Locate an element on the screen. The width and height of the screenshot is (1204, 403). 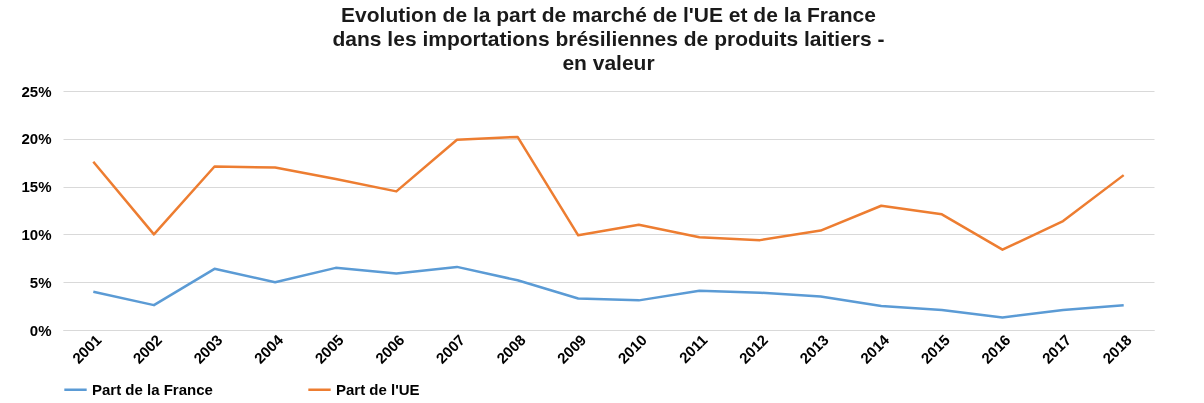
legend-label: Part de l'UE is located at coordinates (378, 389).